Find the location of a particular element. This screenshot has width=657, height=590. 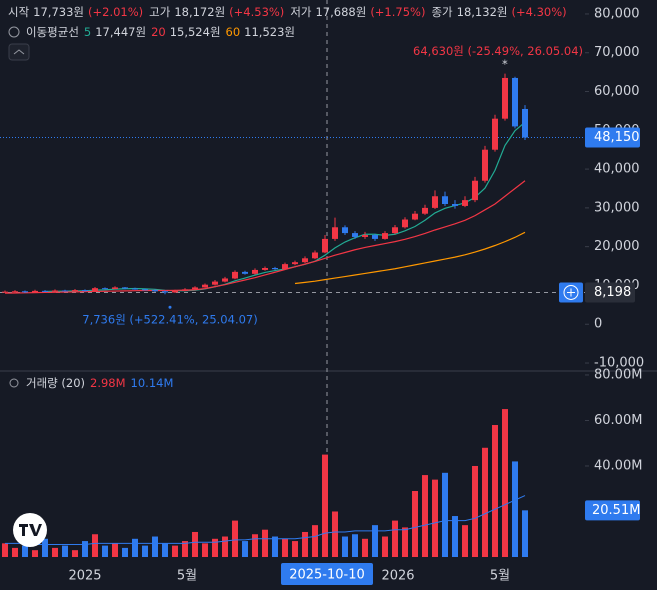

volume-legend-value: 2.98M is located at coordinates (108, 383).